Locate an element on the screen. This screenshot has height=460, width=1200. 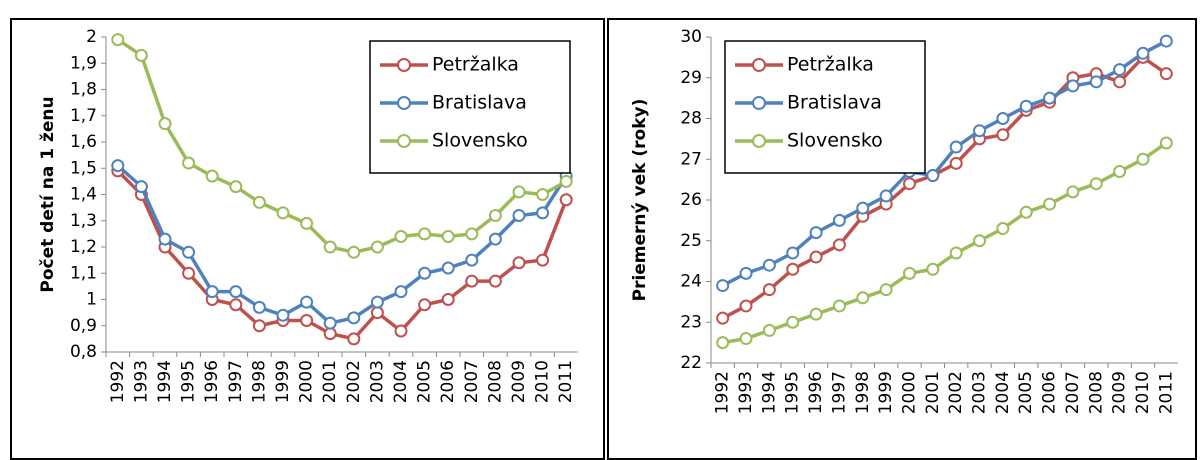
x-tick-label: 2010 is located at coordinates (1143, 392).